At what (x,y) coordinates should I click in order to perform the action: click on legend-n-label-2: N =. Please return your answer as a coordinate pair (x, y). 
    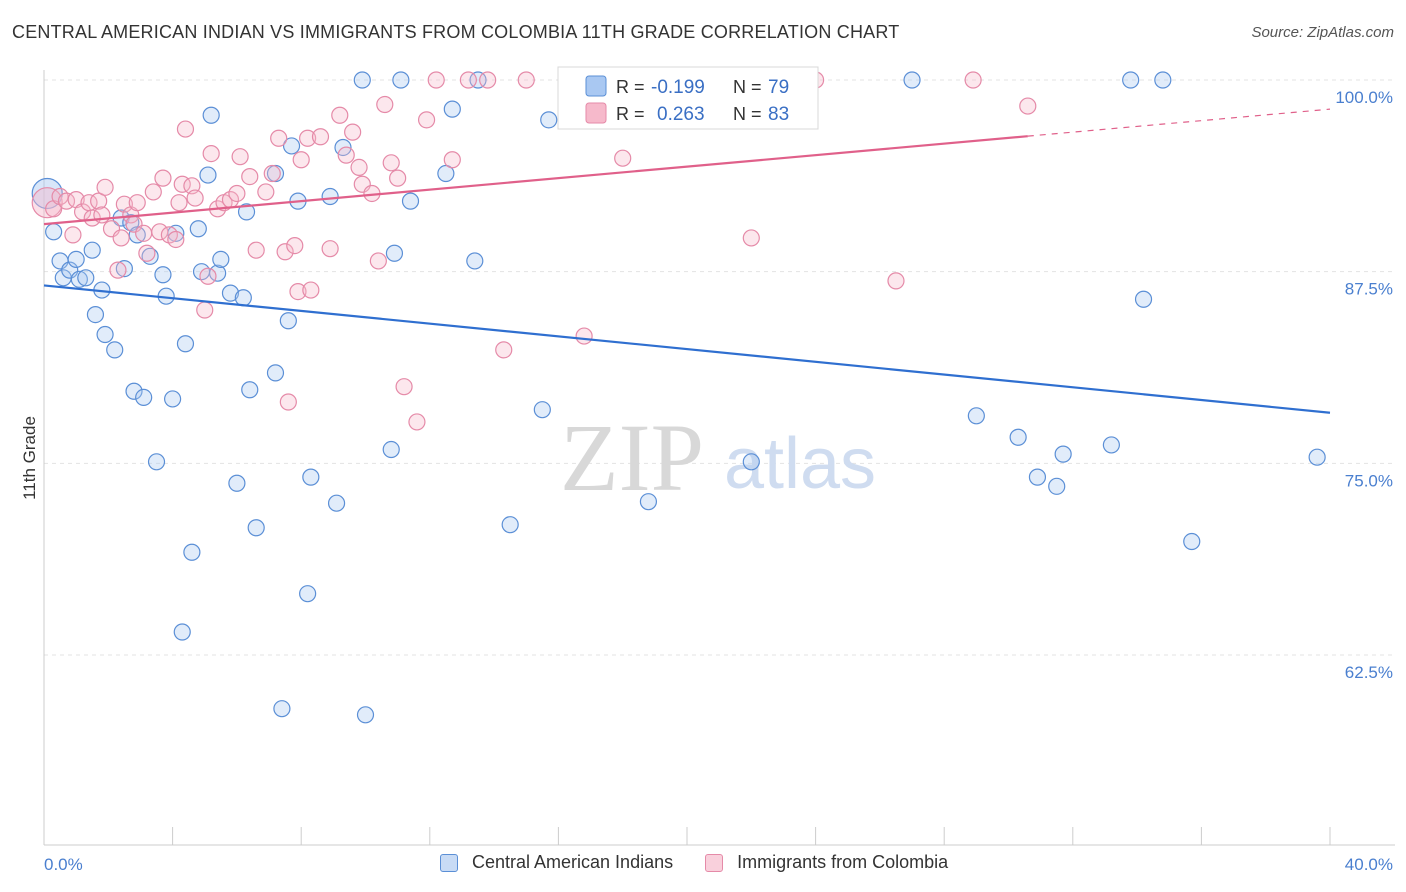
    Looking at the image, I should click on (747, 114).